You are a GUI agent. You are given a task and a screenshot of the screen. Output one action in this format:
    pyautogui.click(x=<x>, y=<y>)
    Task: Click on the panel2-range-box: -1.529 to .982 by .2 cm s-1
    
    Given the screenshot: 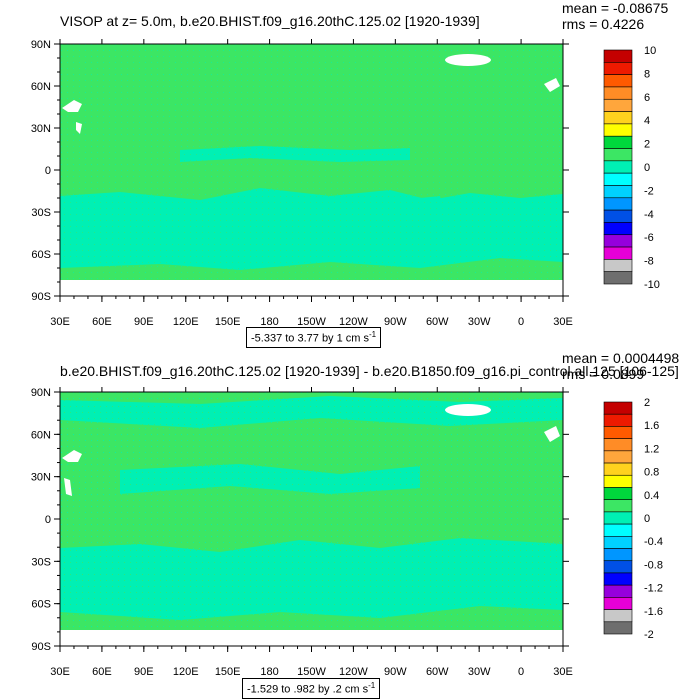 What is the action you would take?
    pyautogui.click(x=311, y=688)
    